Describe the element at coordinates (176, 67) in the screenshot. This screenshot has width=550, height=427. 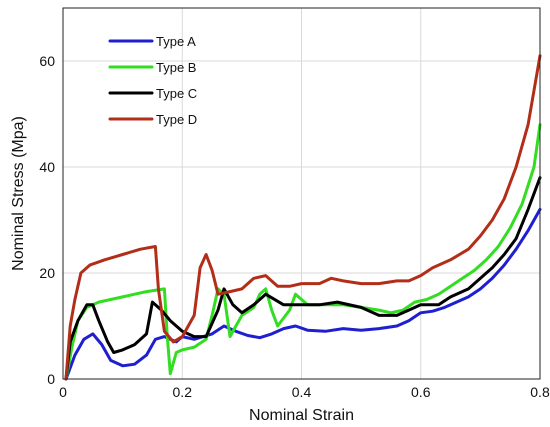
I see `legend-entry: Type B` at that location.